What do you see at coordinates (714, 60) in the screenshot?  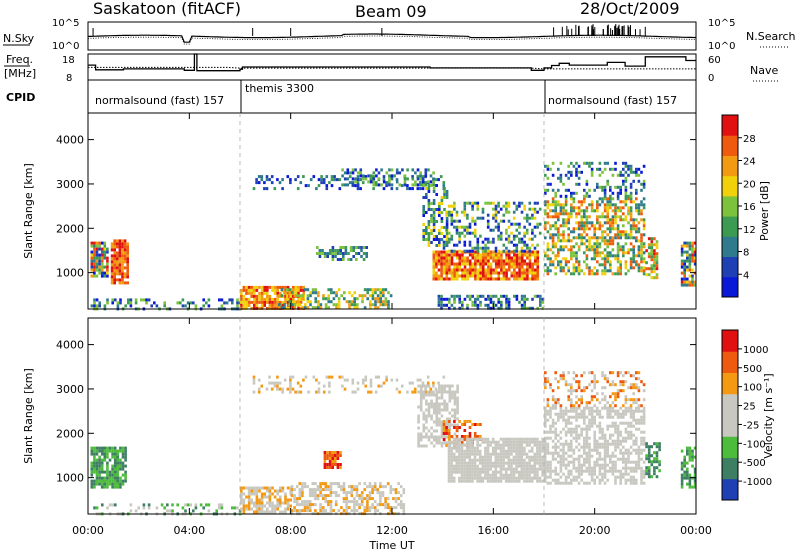 I see `nave-tick-top: 60` at bounding box center [714, 60].